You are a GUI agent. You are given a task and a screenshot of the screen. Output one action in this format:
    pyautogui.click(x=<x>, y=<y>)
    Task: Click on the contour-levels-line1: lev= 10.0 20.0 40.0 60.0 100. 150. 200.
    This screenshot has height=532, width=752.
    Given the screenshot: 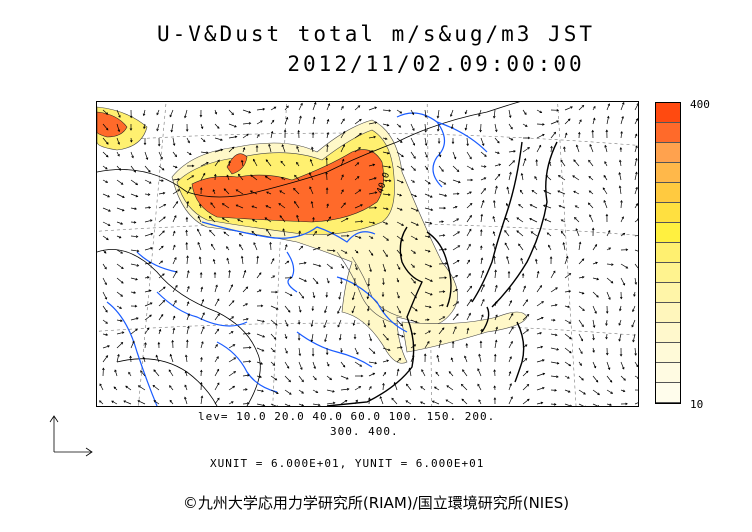 What is the action you would take?
    pyautogui.click(x=347, y=416)
    